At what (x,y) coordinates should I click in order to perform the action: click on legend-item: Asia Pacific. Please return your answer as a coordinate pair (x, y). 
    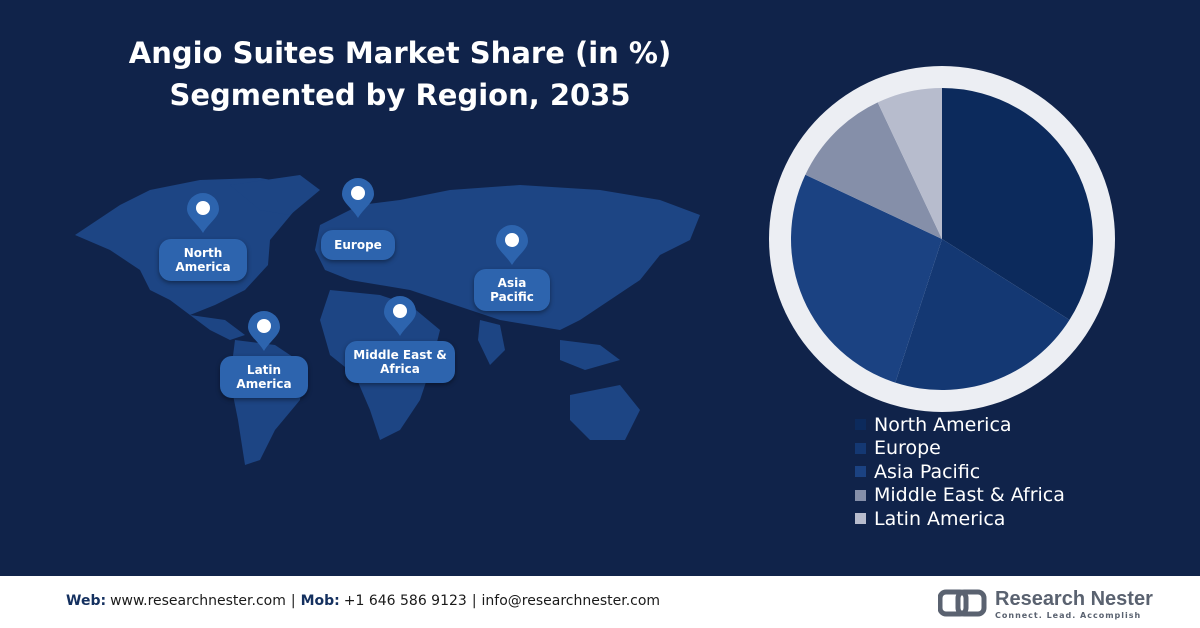
    Looking at the image, I should click on (960, 472).